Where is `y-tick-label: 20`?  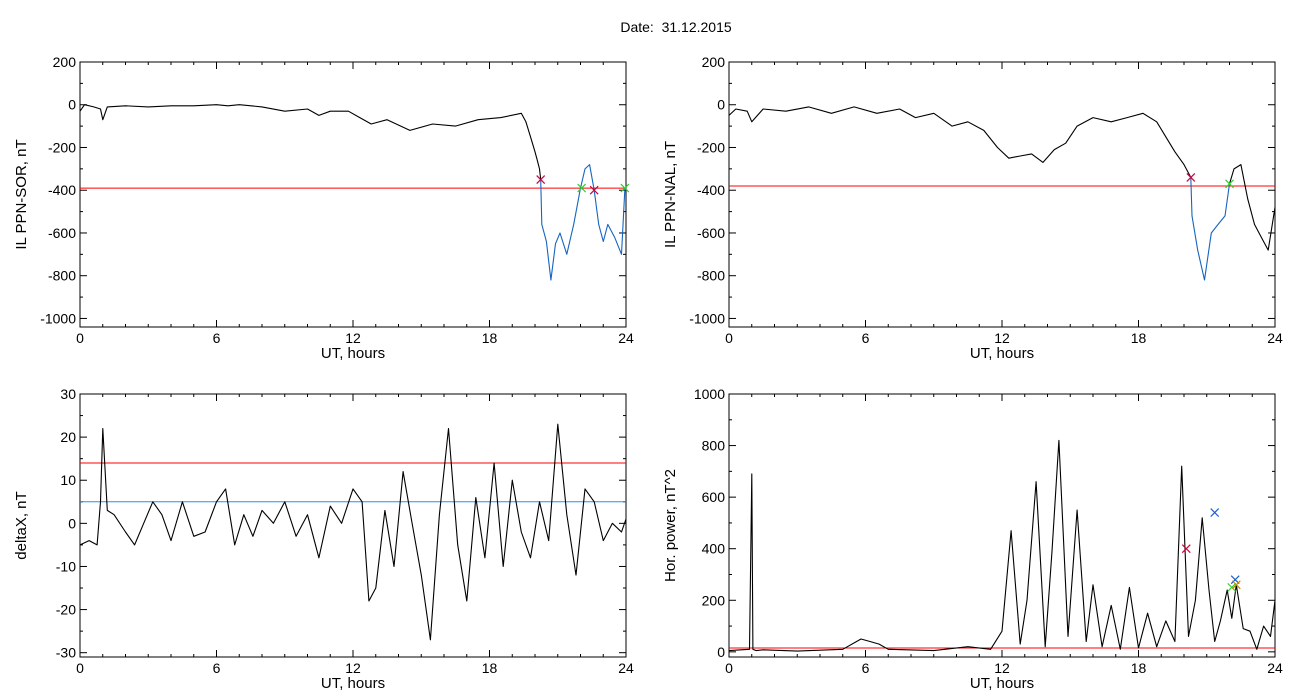 y-tick-label: 20 is located at coordinates (68, 437).